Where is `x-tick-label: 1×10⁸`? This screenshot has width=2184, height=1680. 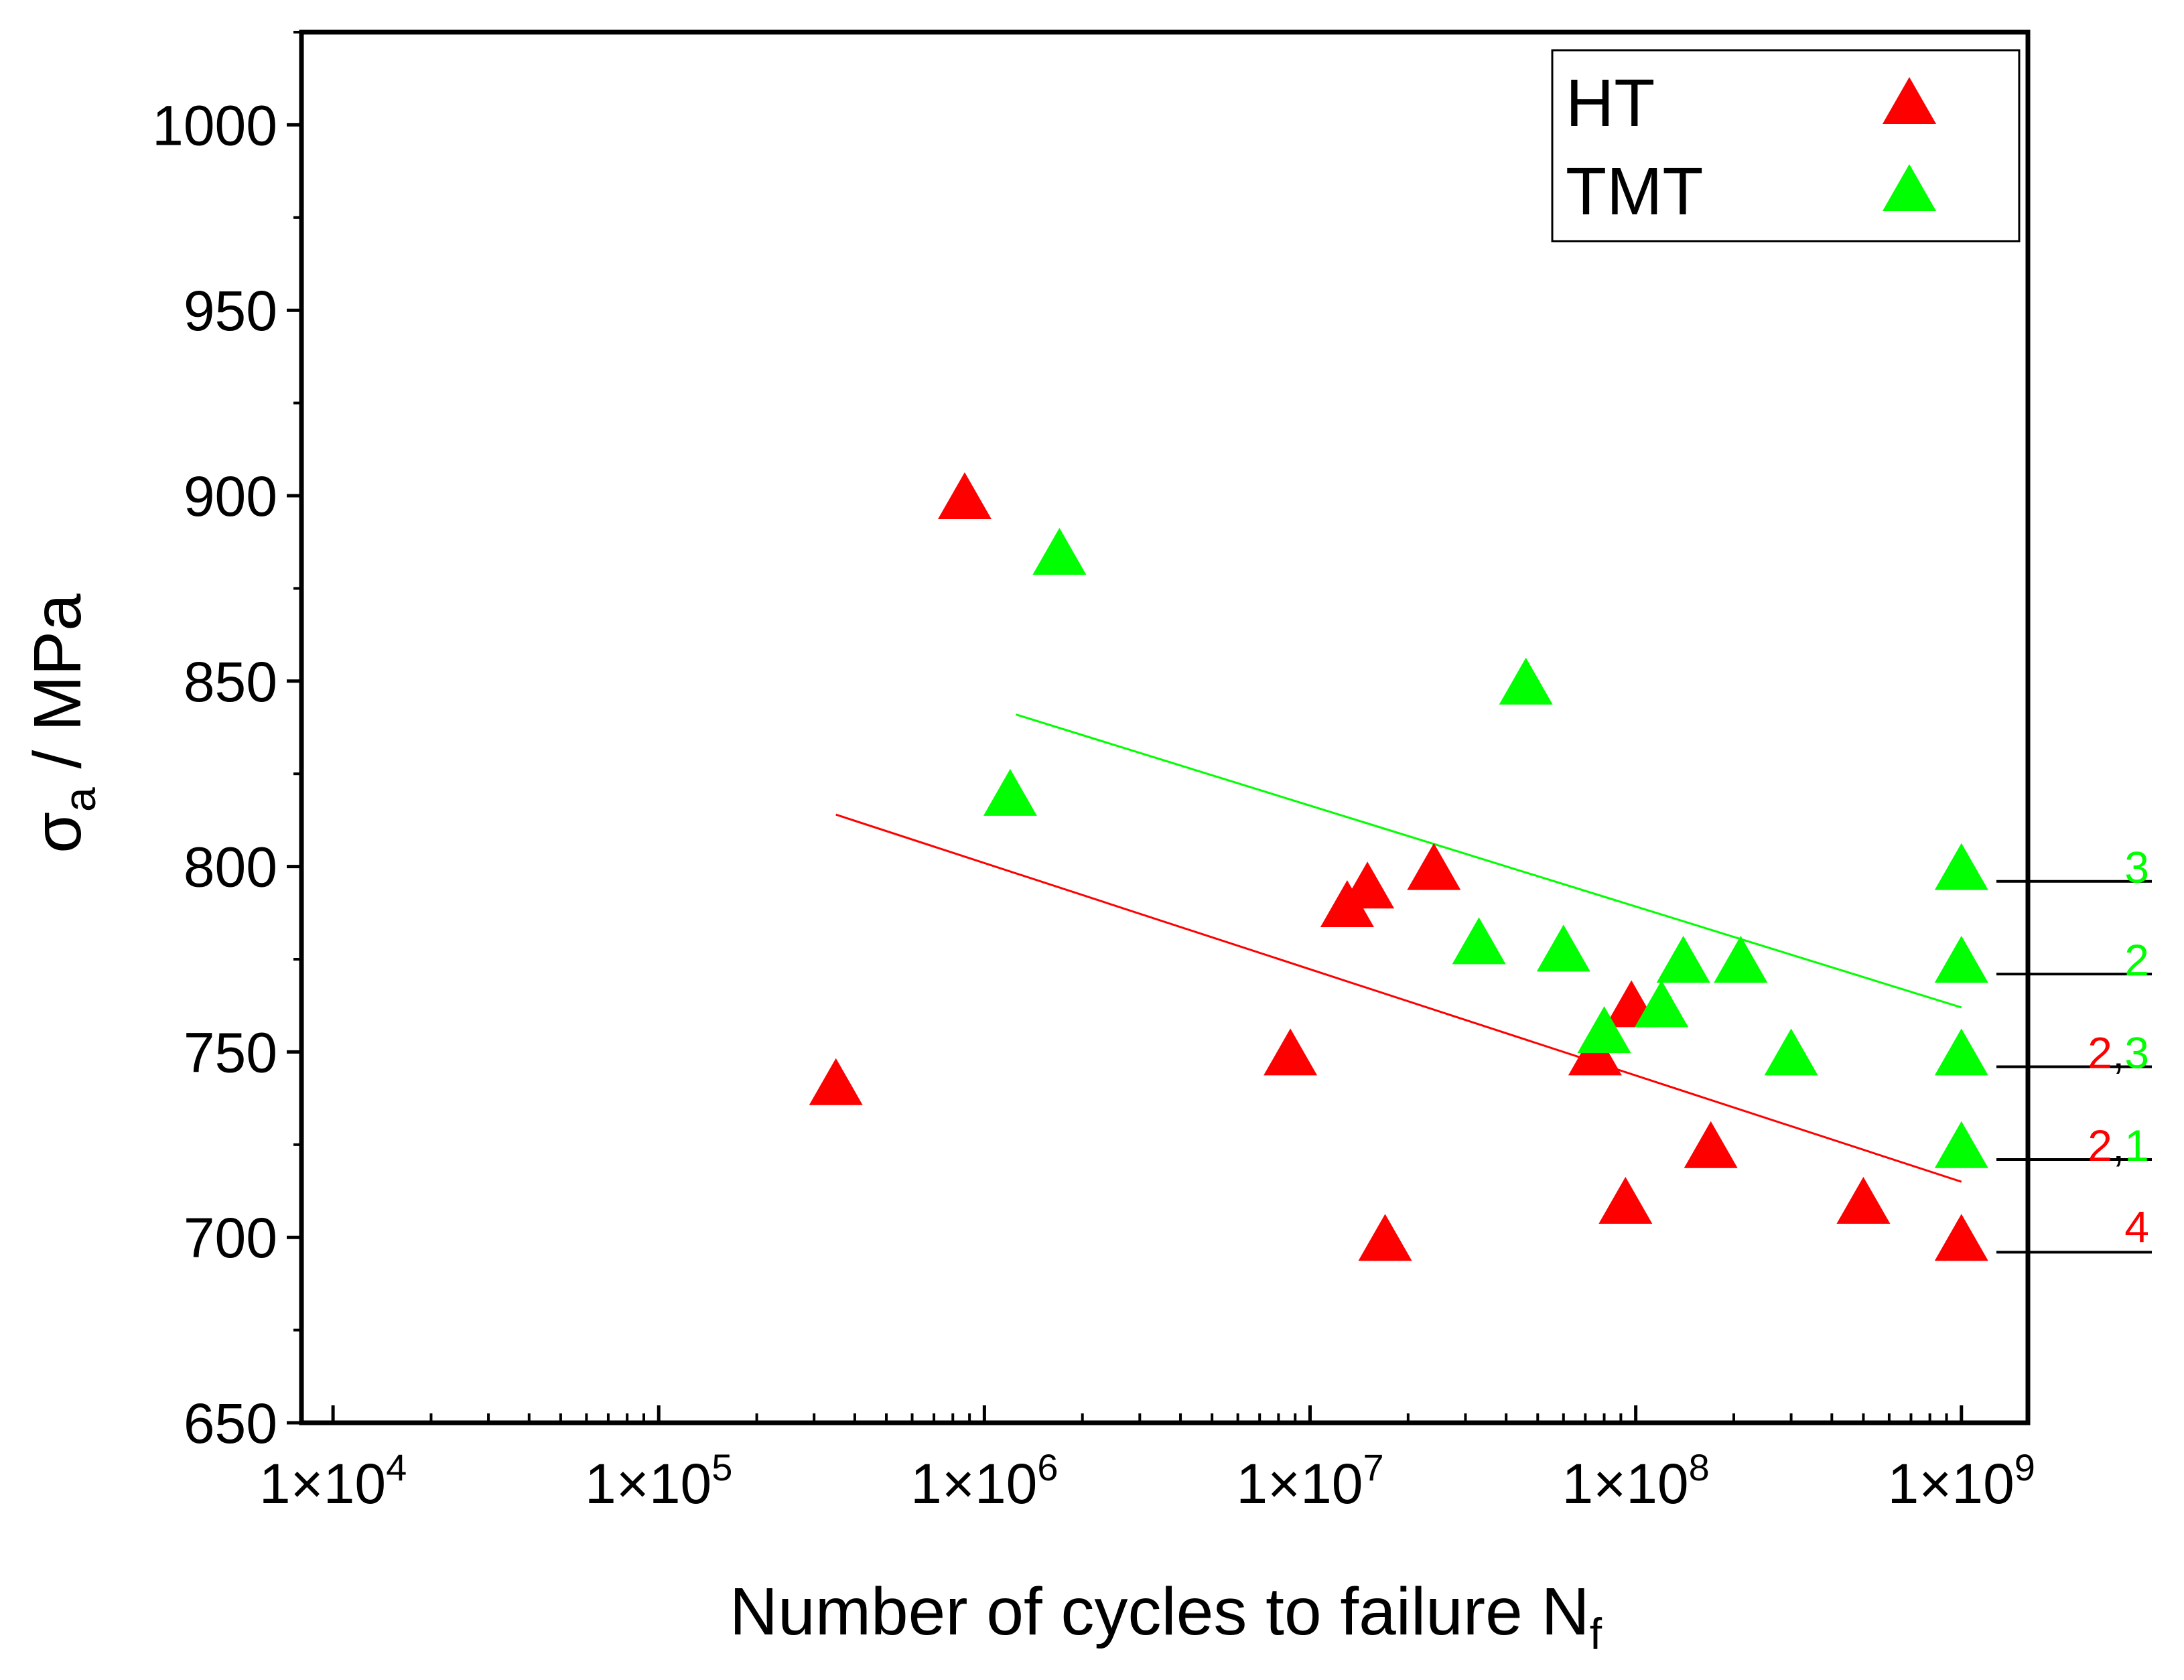
x-tick-label: 1×10⁸ is located at coordinates (1636, 1481).